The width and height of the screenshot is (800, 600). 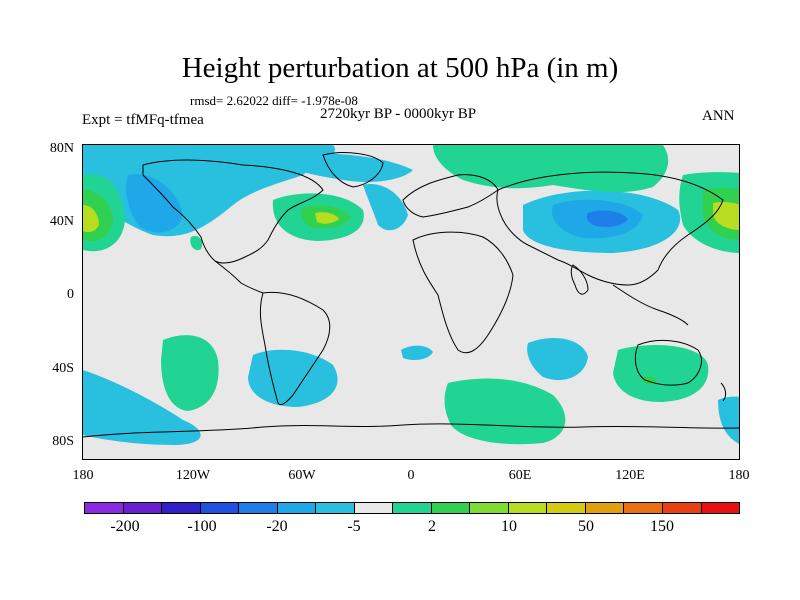 I want to click on rmsd-diff-text: rmsd= 2.62022 diff= -1.978e-08, so click(x=274, y=100).